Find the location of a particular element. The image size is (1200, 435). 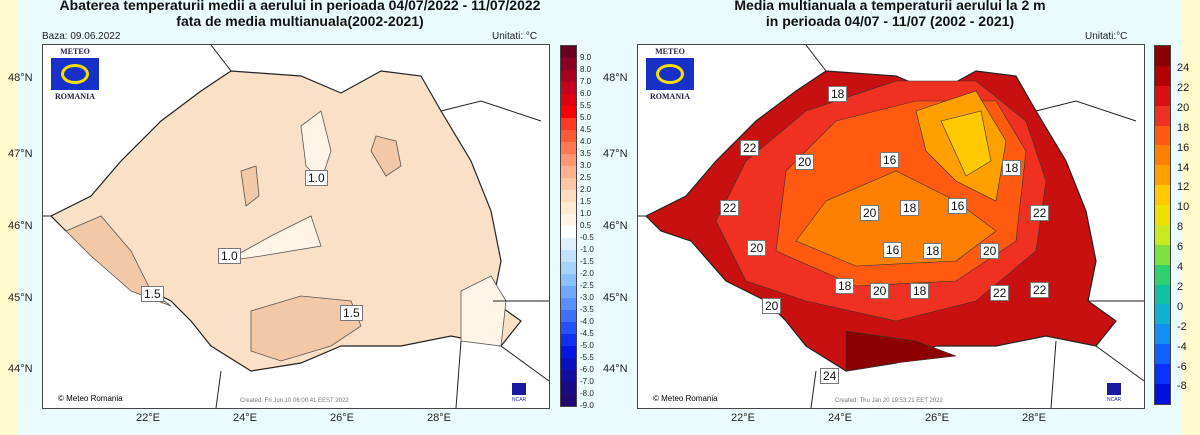

colorbar-tick: 9.0 is located at coordinates (586, 57).